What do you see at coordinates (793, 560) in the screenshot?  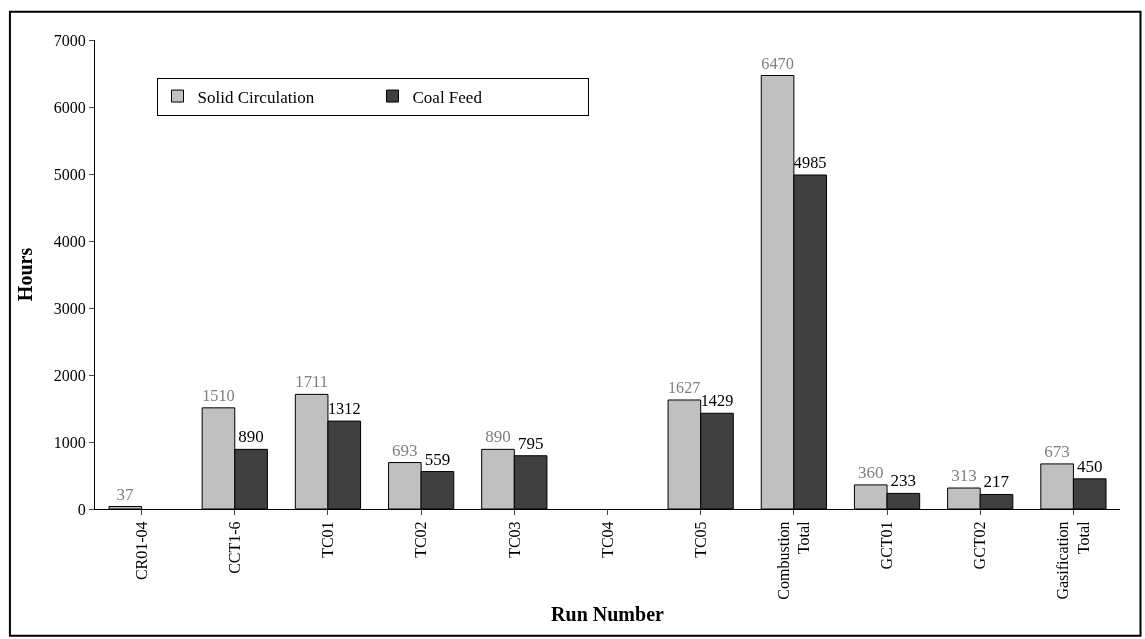 I see `x-tick-label: Combustion Total` at bounding box center [793, 560].